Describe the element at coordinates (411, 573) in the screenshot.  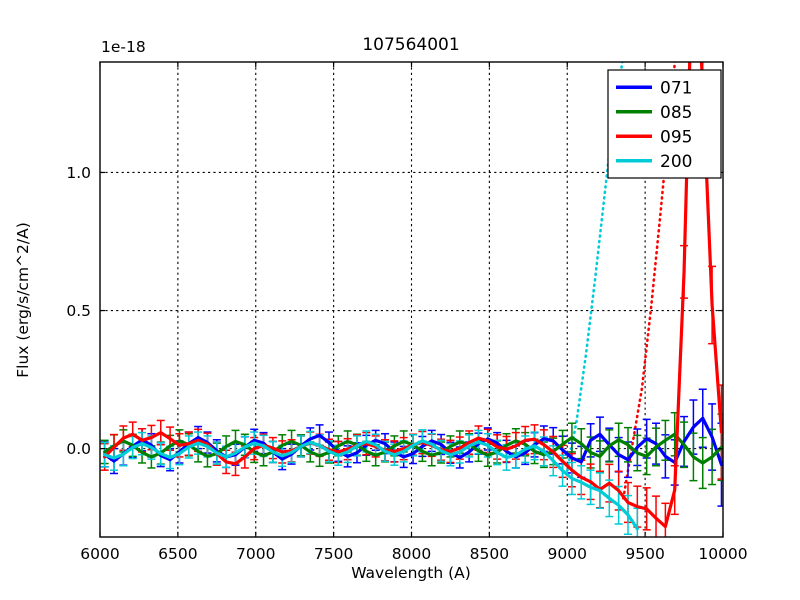
I see `x-axis-title: Wavelength (A)` at that location.